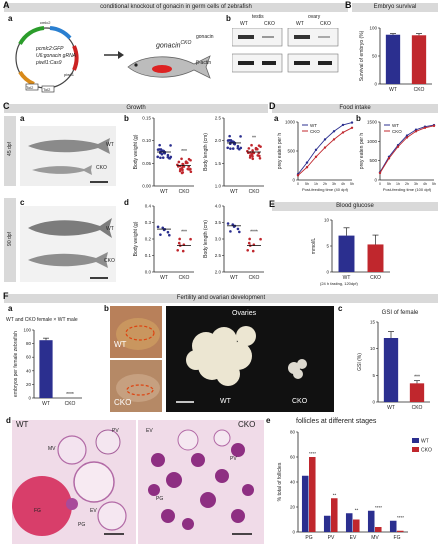 This screenshot has width=442, height=550. I want to click on arrow-to-fish, so click(114, 55).